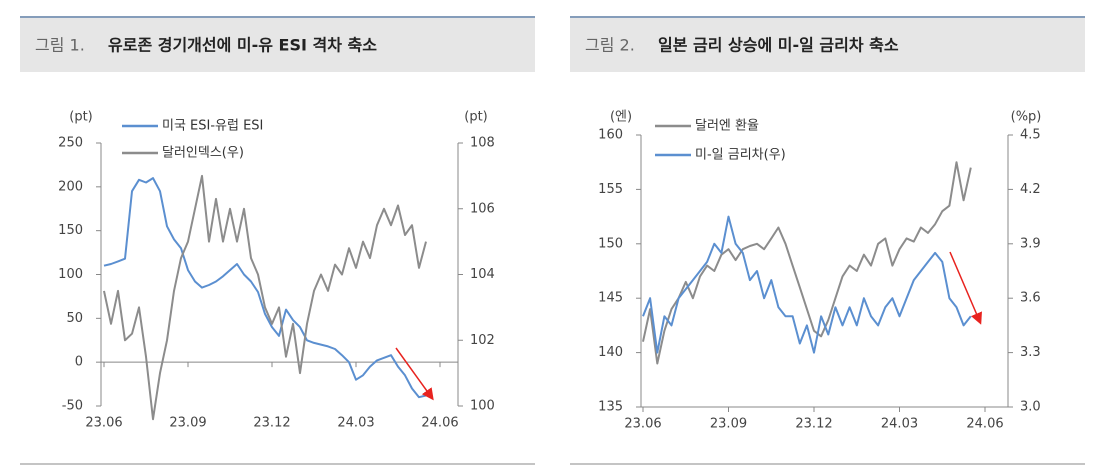 The height and width of the screenshot is (476, 1110). Describe the element at coordinates (212, 126) in the screenshot. I see `legend-label: 미국 ESI-유럽 ESI` at that location.